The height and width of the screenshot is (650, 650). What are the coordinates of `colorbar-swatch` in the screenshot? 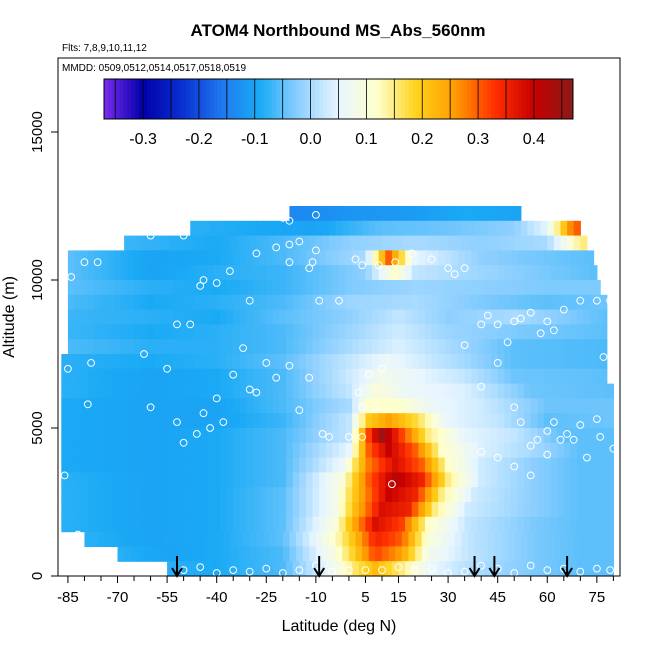 It's located at (286, 99).